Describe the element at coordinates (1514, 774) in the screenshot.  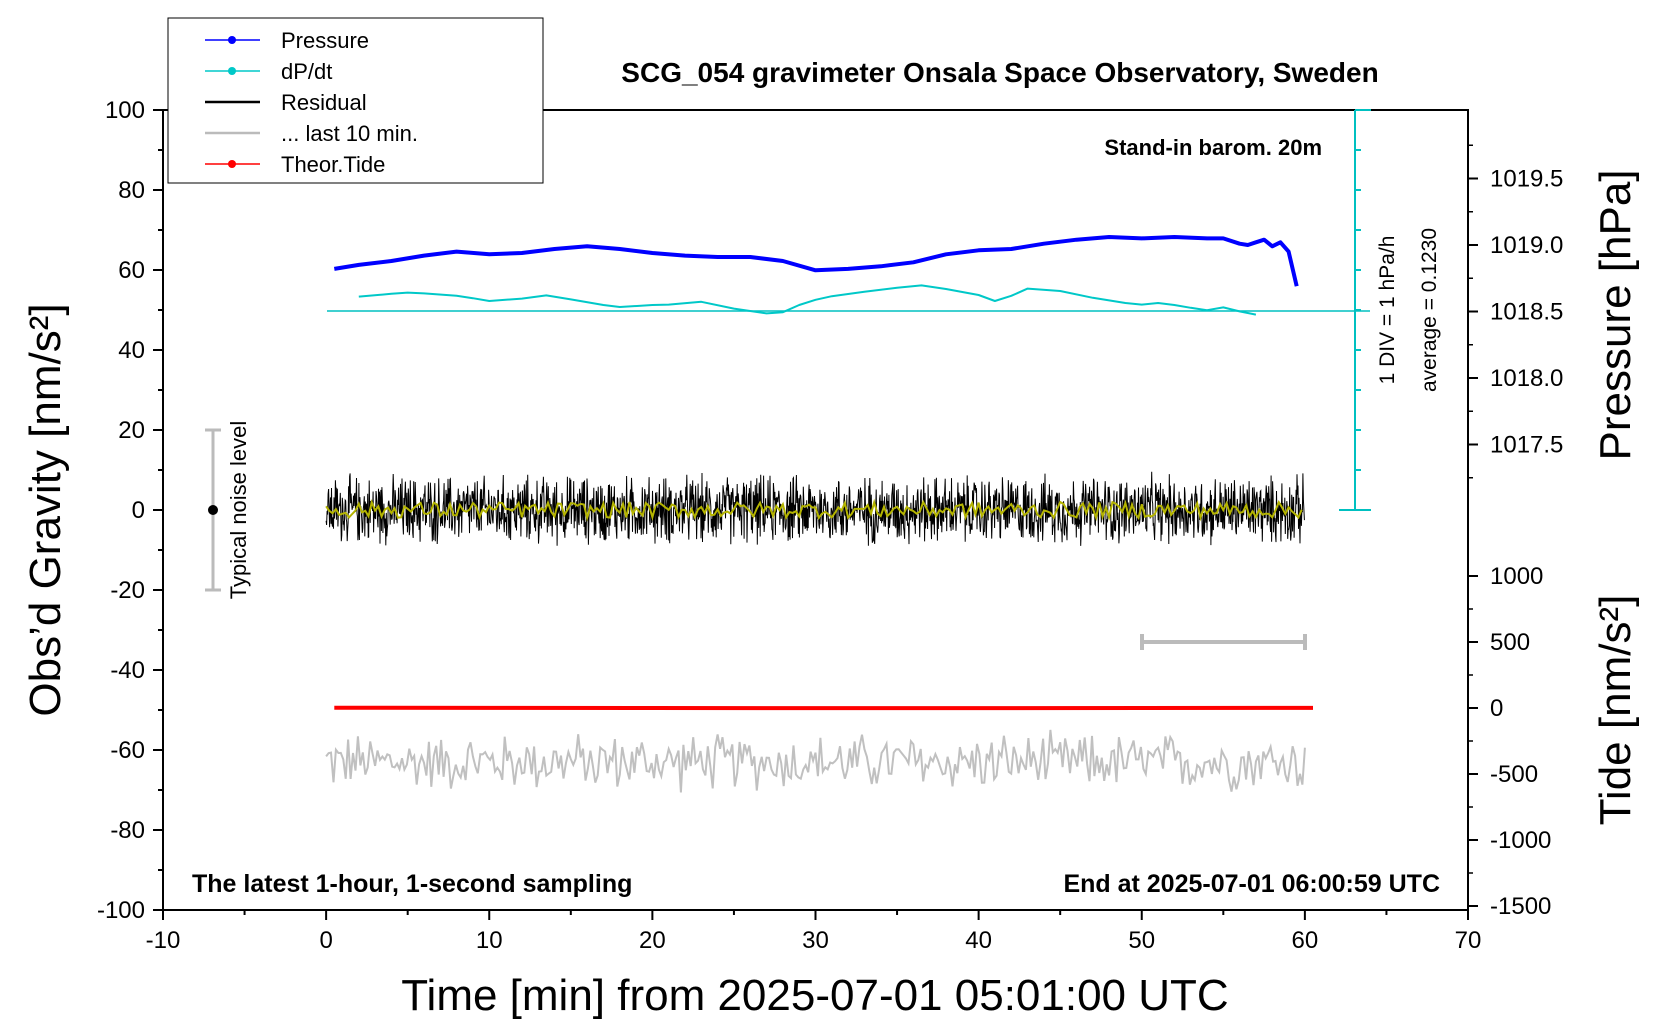
I see `tide-tick-label: -500` at that location.